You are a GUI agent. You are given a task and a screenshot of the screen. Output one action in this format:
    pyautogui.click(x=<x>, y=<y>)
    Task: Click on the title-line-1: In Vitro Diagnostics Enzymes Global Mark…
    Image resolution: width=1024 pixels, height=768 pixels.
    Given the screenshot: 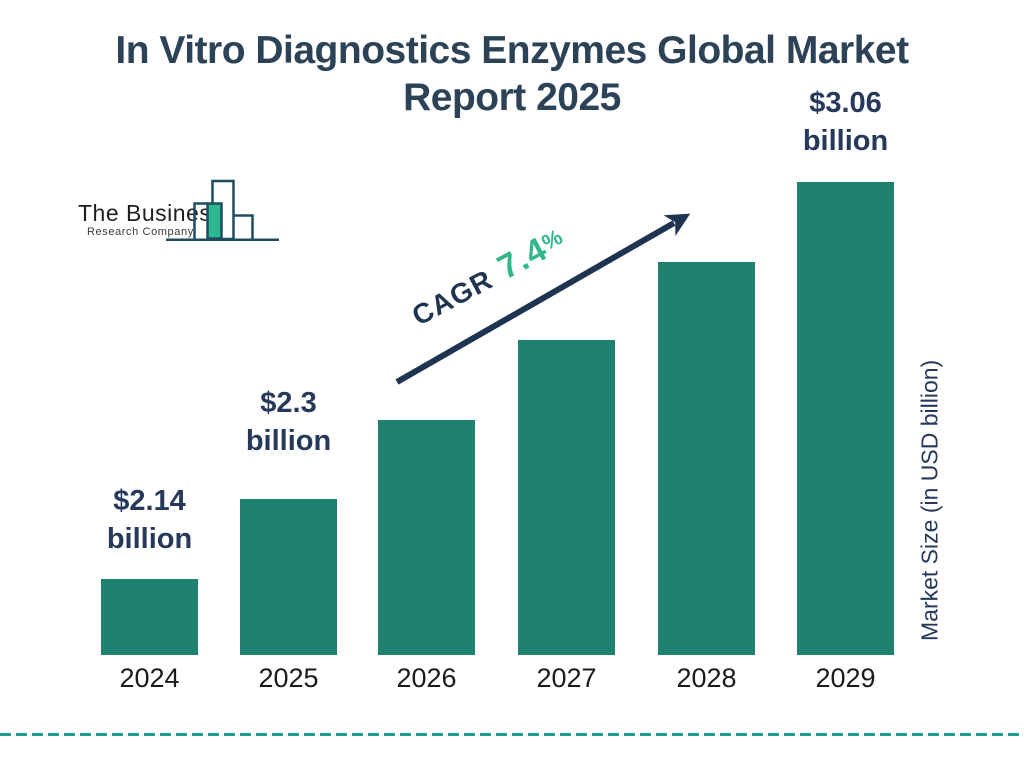 What is the action you would take?
    pyautogui.click(x=512, y=50)
    